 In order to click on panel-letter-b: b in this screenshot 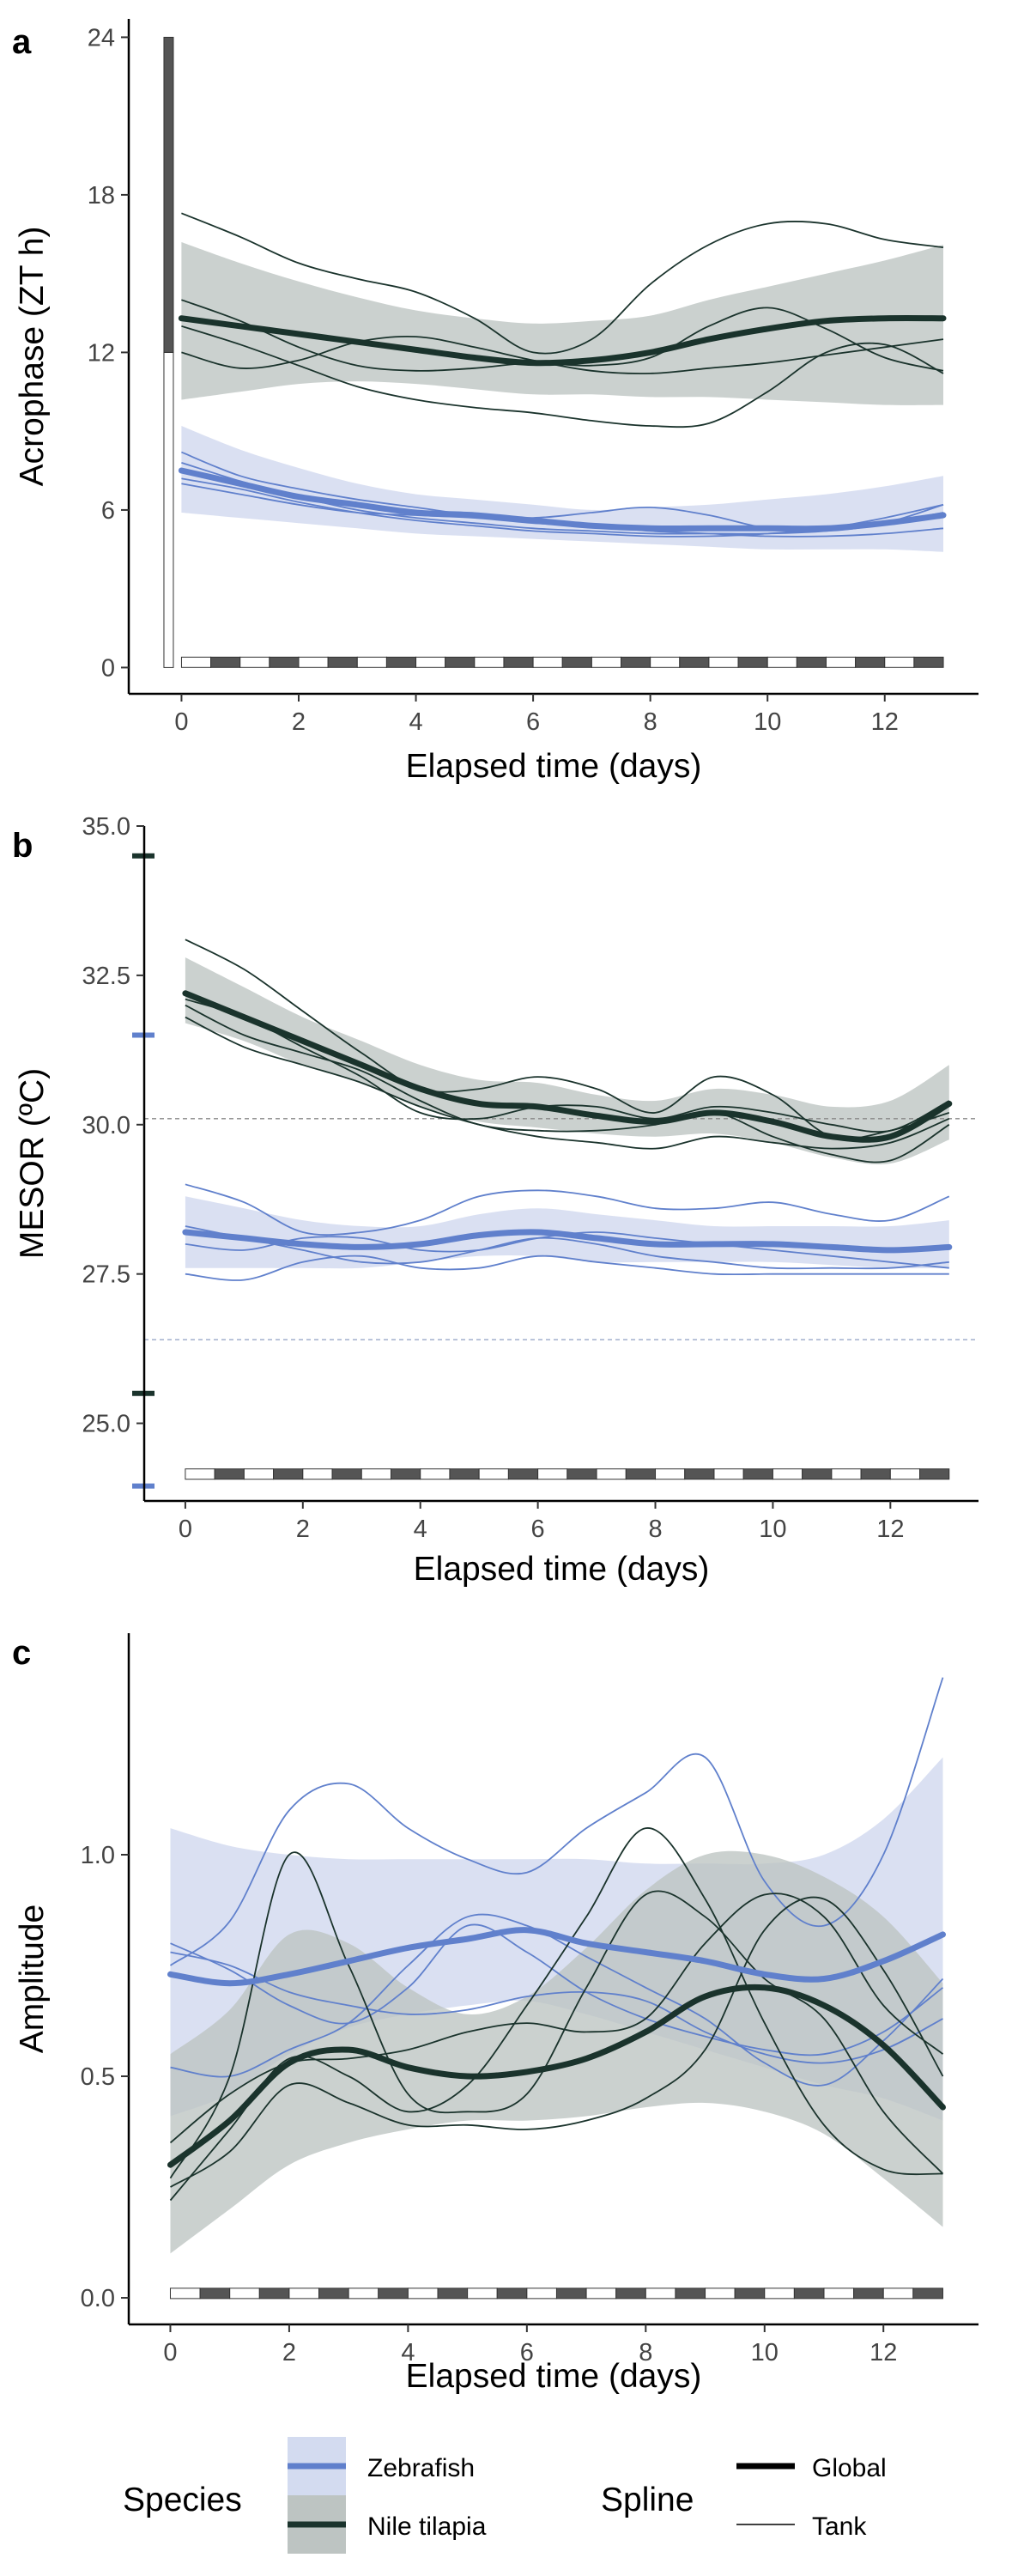, I will do `click(22, 846)`.